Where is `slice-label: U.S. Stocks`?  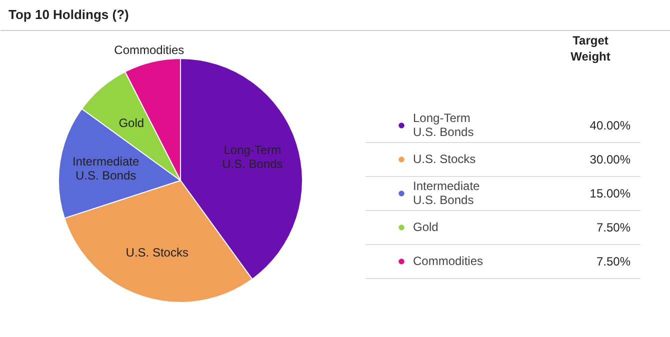 slice-label: U.S. Stocks is located at coordinates (157, 252).